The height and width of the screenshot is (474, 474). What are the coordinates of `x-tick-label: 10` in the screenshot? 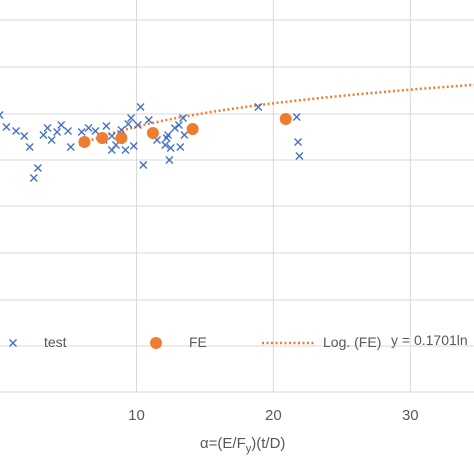 It's located at (136, 415).